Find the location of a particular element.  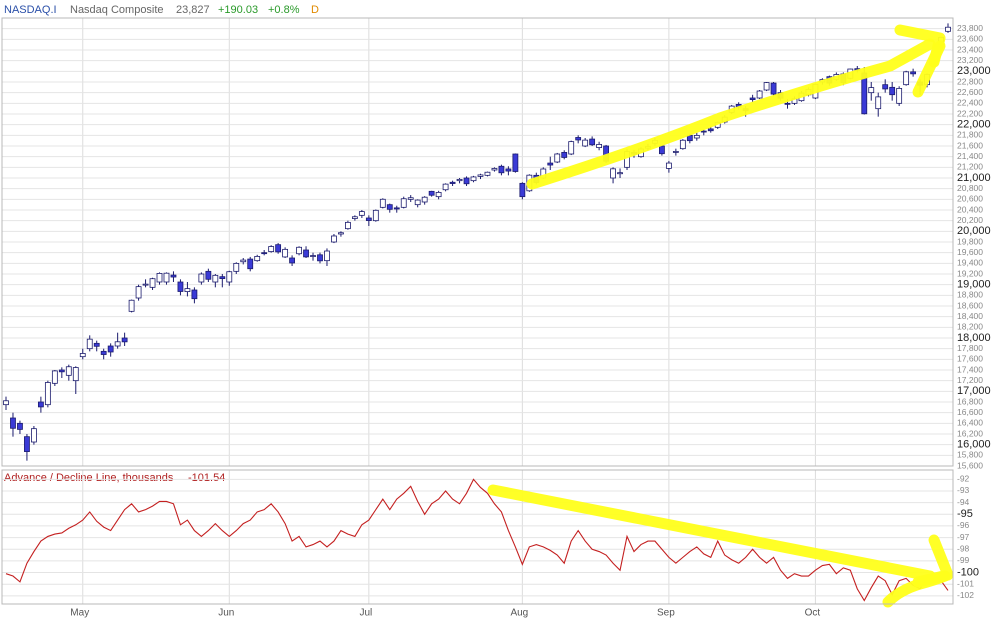

y-tick-label: 16,800 is located at coordinates (970, 401).